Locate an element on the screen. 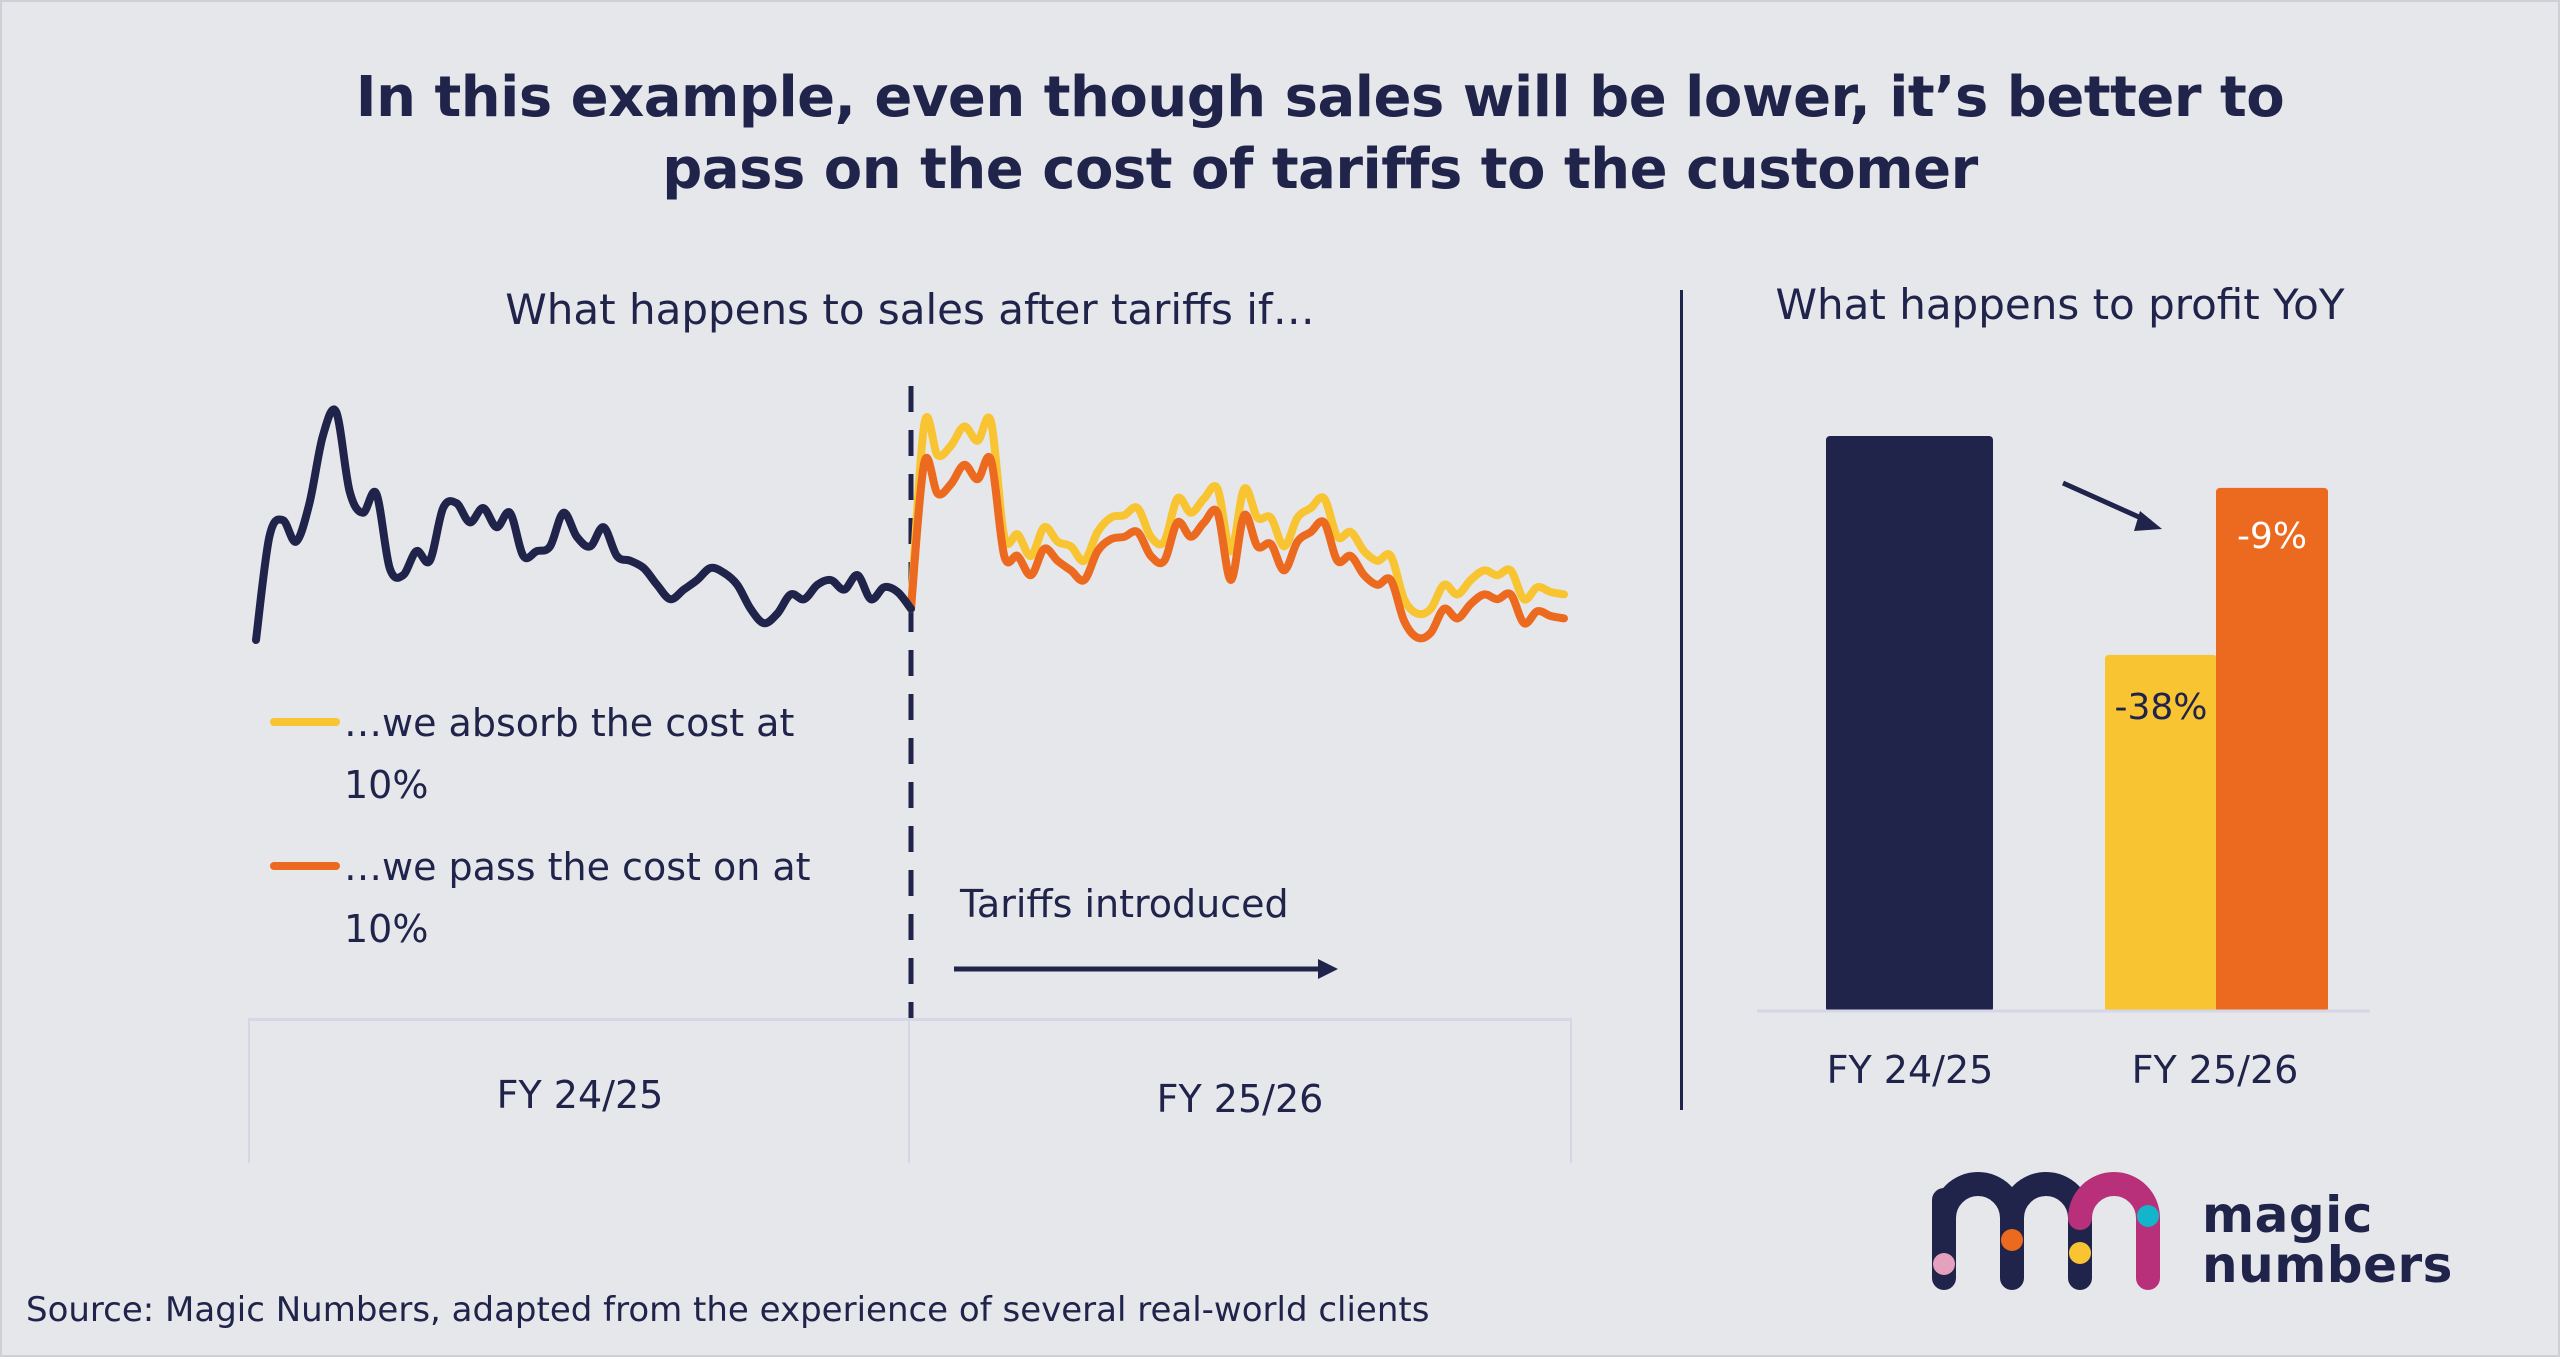 The width and height of the screenshot is (2560, 1357). line-series-pass-on is located at coordinates (1237, 548).